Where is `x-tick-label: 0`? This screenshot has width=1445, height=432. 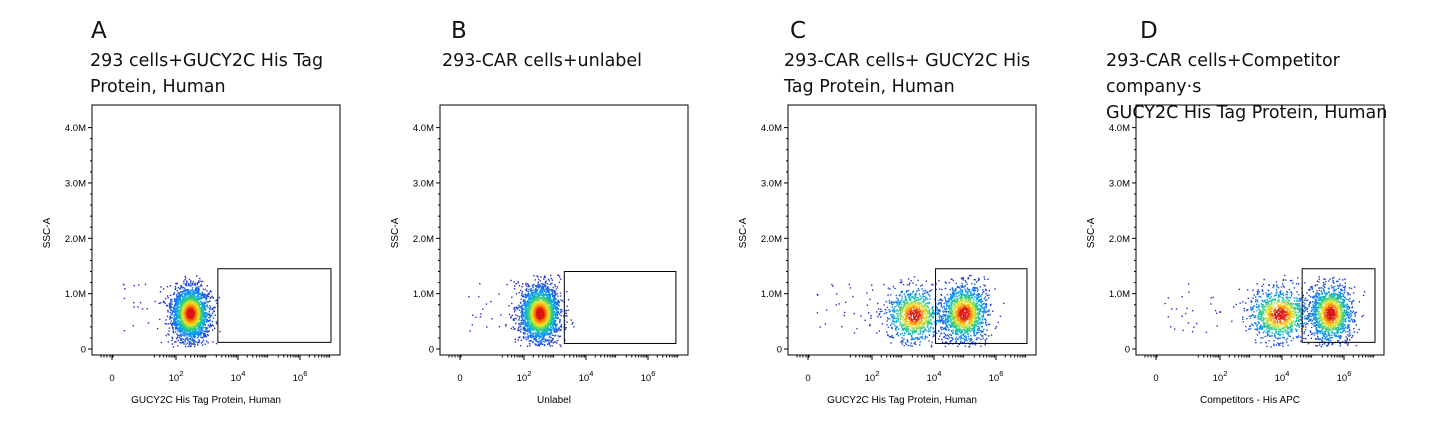
x-tick-label: 0 is located at coordinates (111, 378).